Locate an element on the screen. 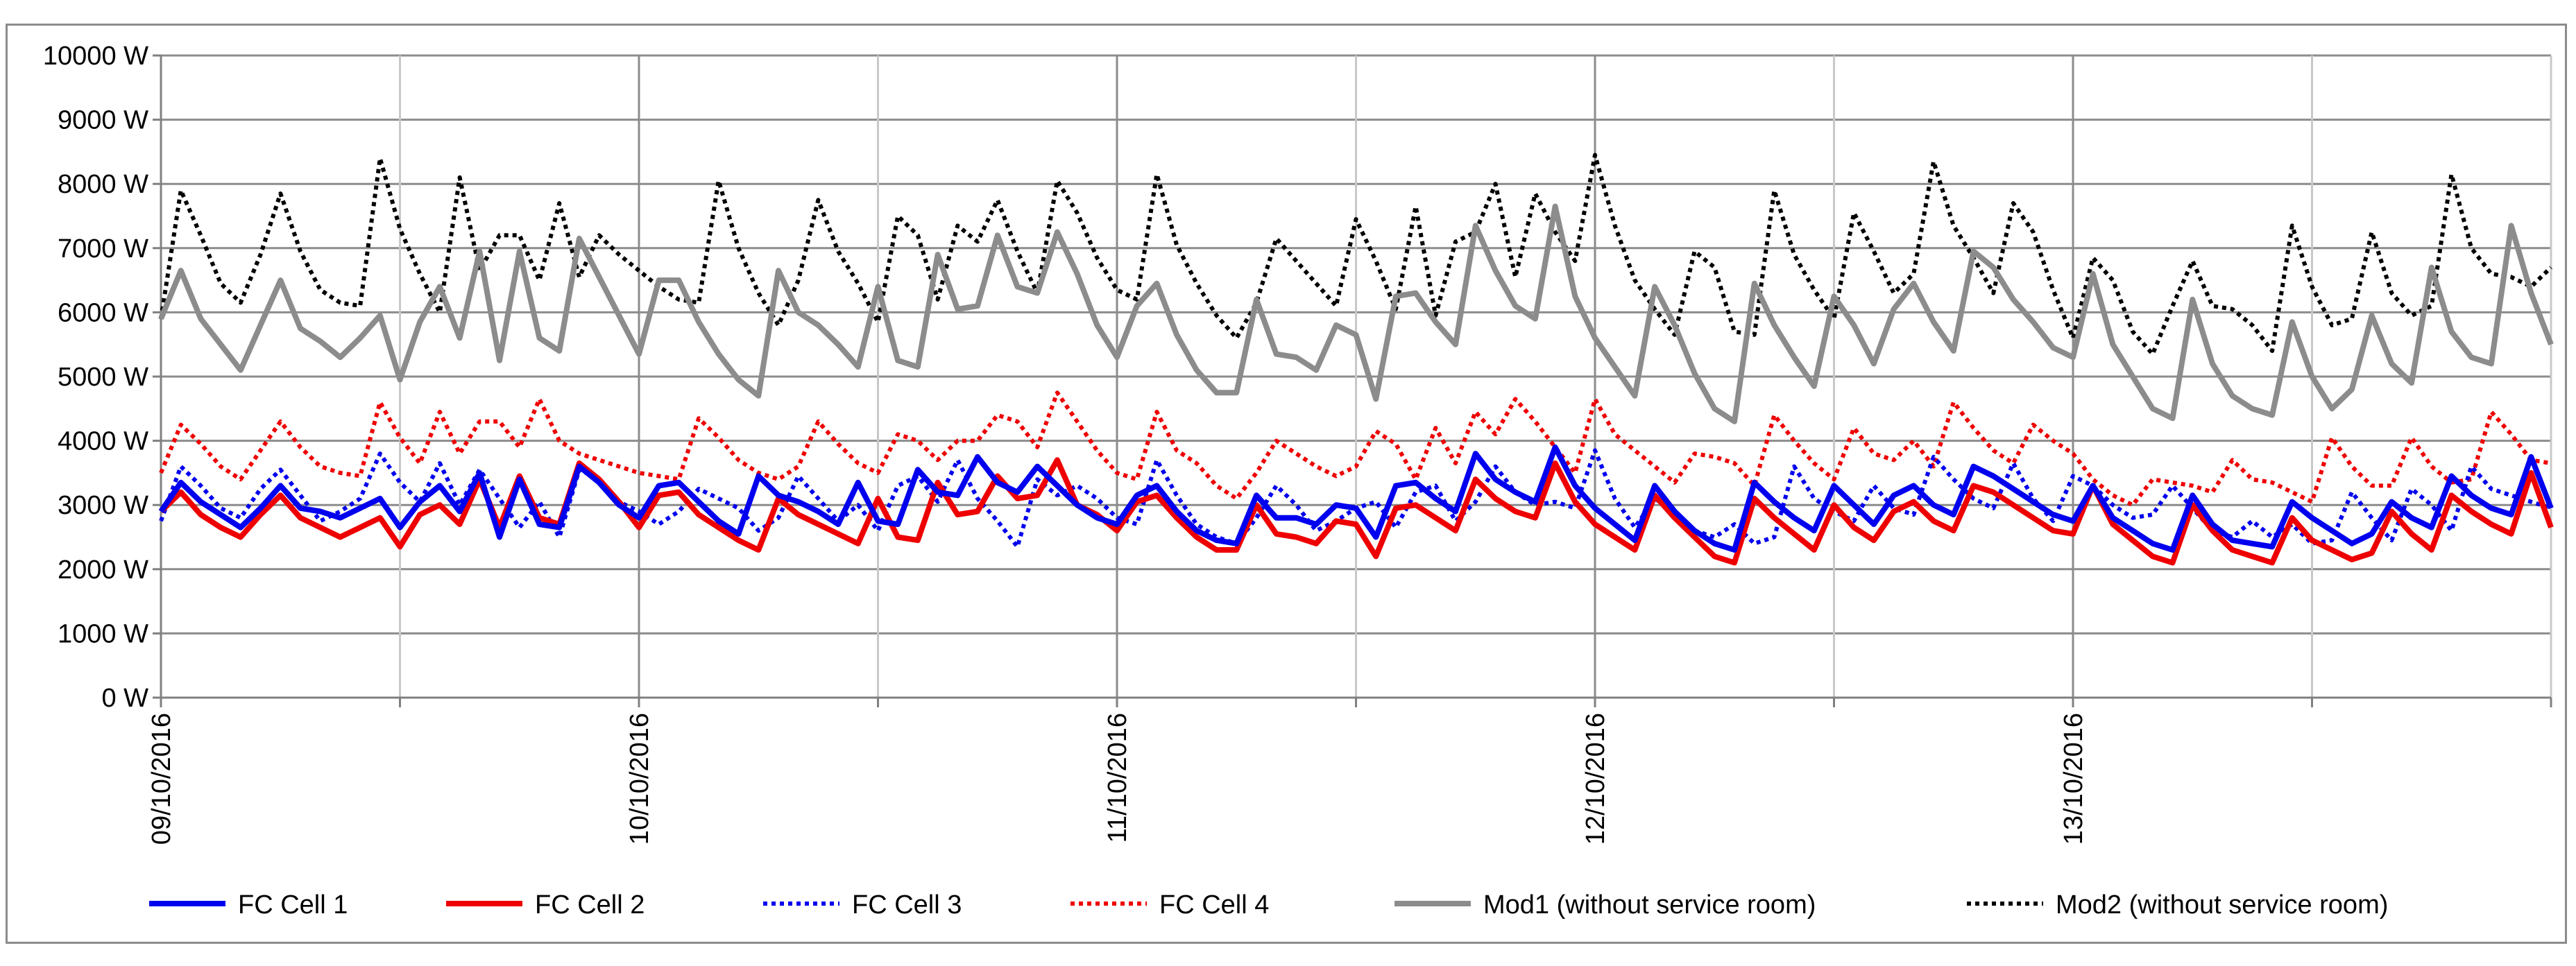  y-tick-label: 3000 W is located at coordinates (103, 505).